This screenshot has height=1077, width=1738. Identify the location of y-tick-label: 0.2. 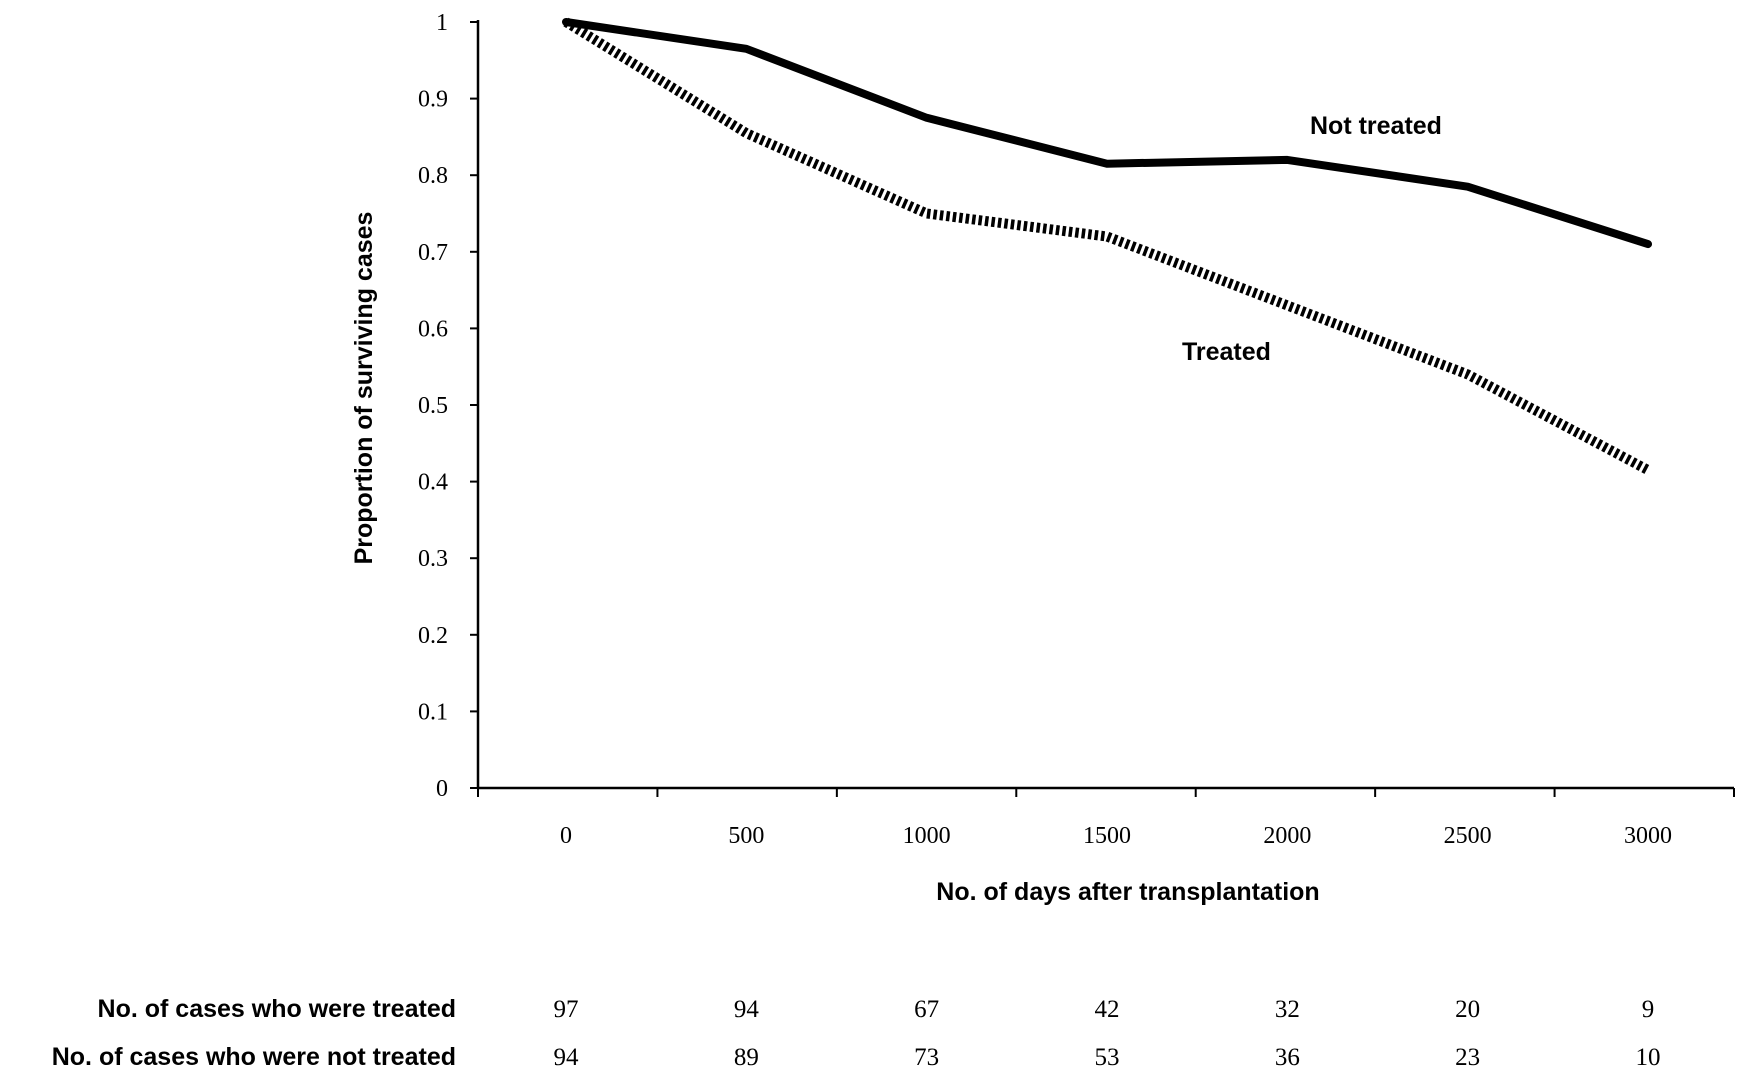
(433, 636).